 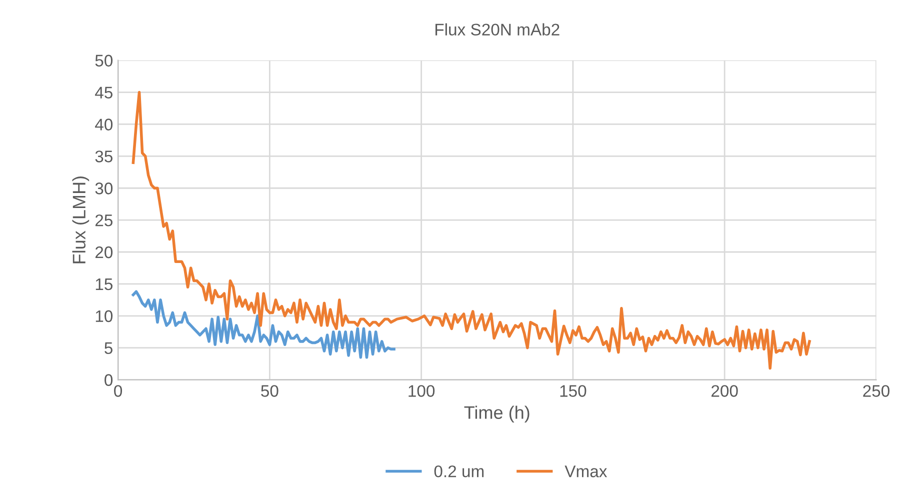 I want to click on y-tick-label: 20, so click(x=104, y=252).